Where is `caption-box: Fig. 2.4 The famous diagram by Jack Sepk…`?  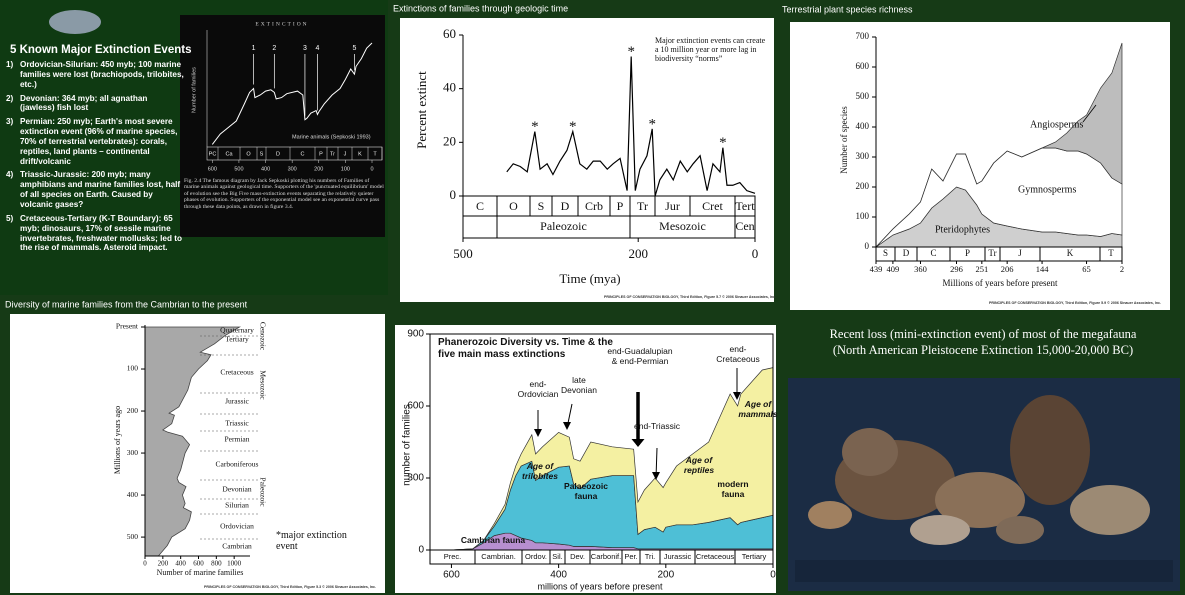
caption-box: Fig. 2.4 The famous diagram by Jack Sepk… is located at coordinates (284, 194).